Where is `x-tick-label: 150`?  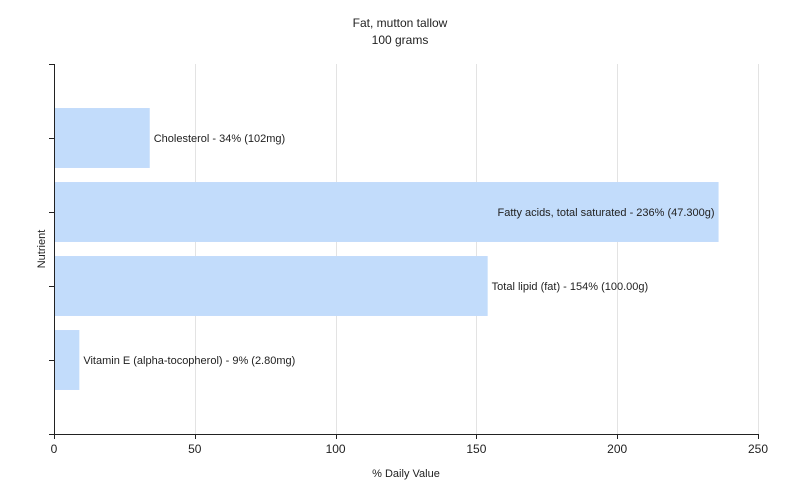
x-tick-label: 150 is located at coordinates (476, 449).